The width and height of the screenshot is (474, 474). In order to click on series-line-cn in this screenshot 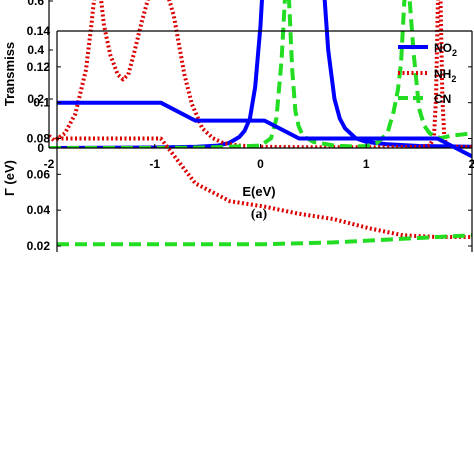, I will do `click(264, 240)`.